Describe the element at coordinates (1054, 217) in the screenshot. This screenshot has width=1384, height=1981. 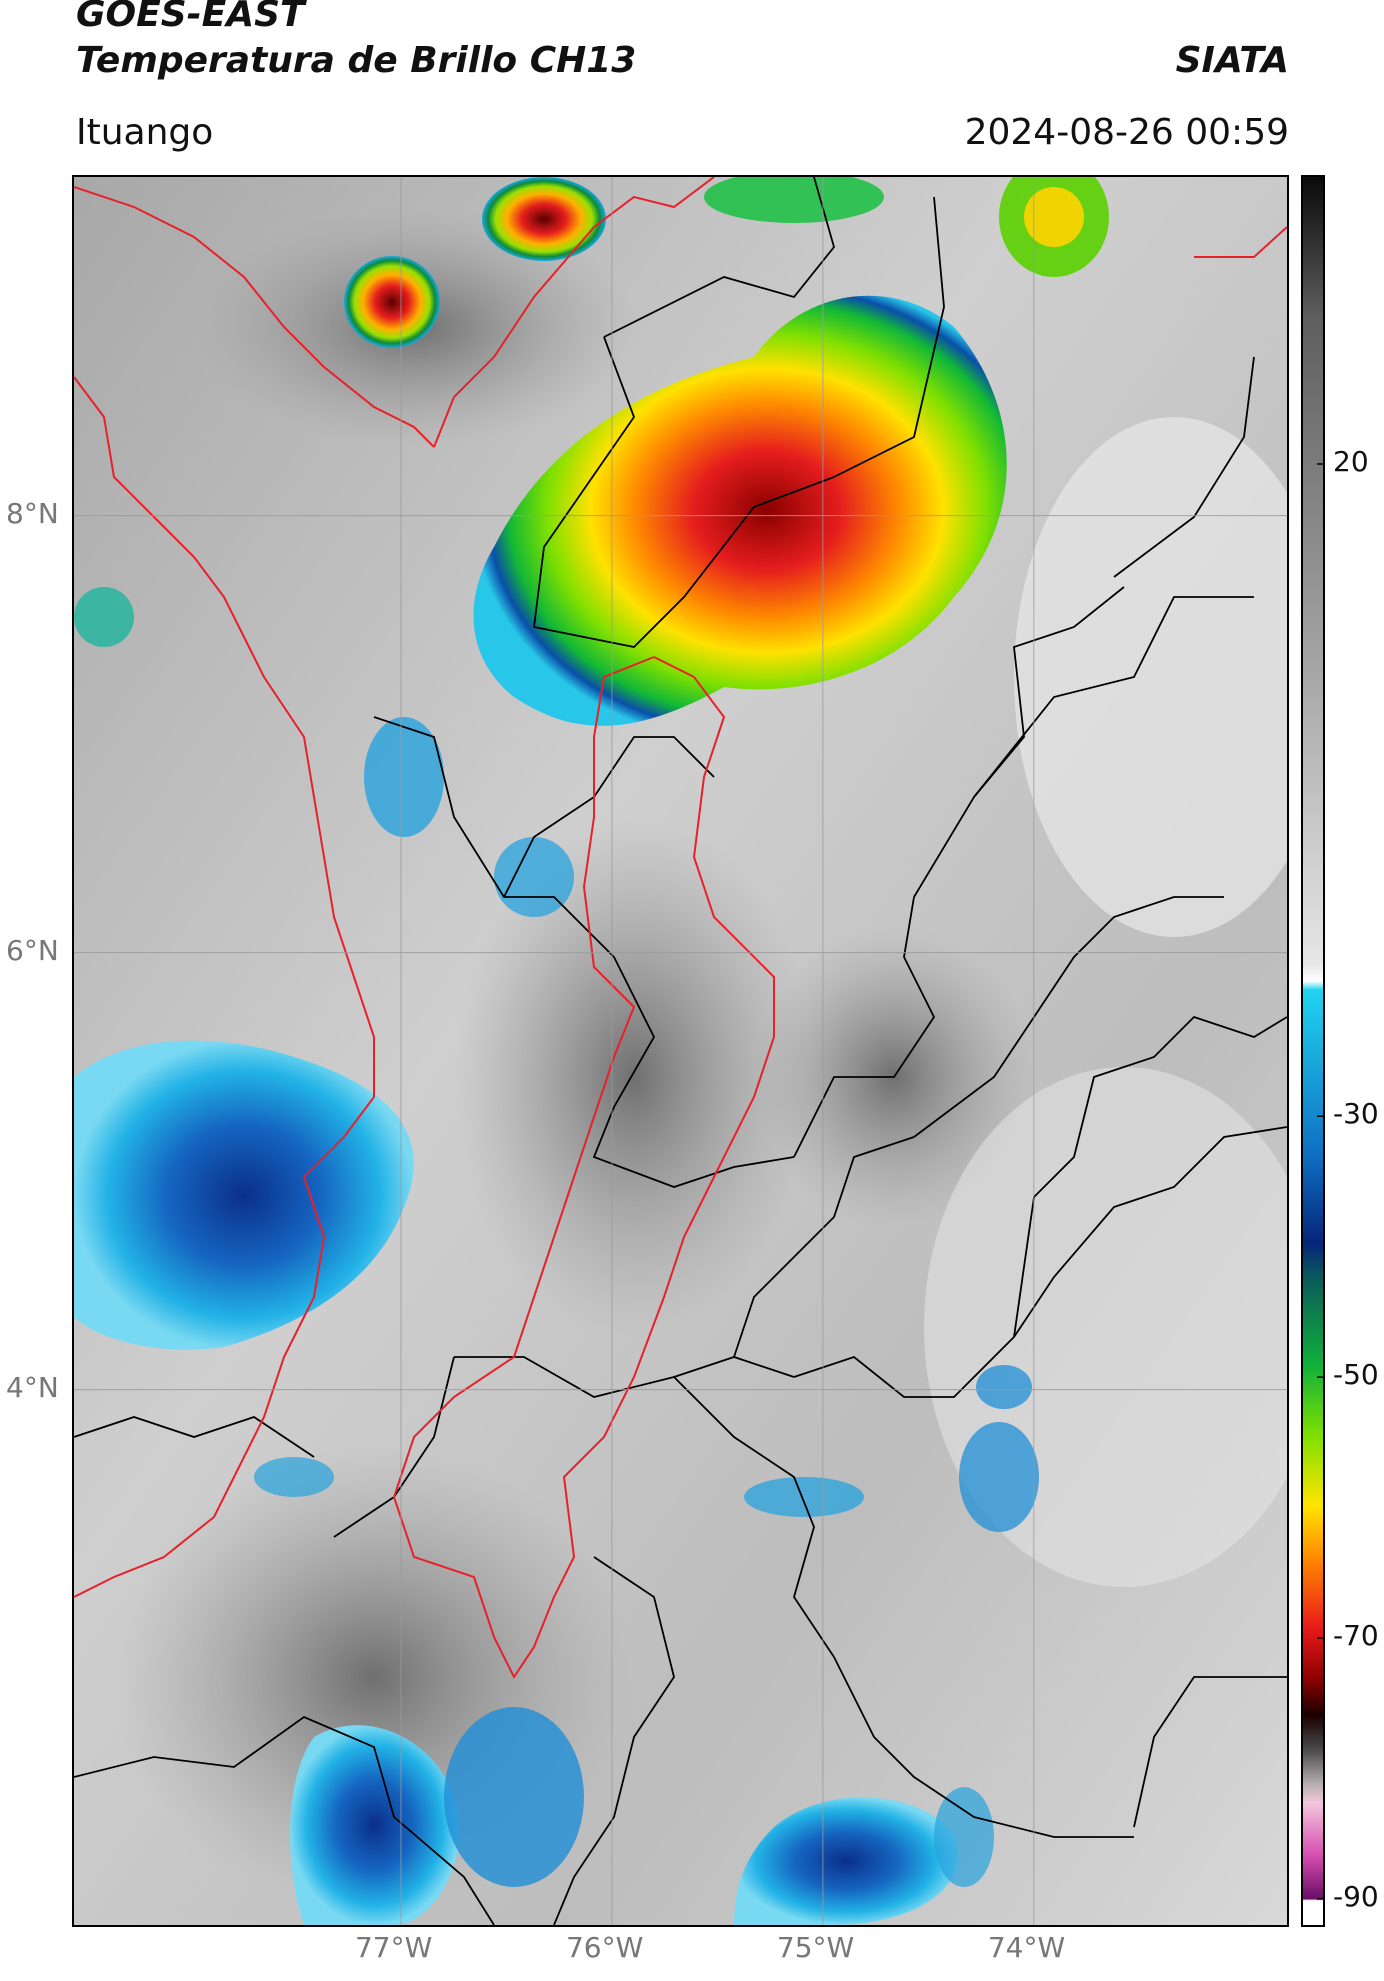
I see `convective-cell-core` at that location.